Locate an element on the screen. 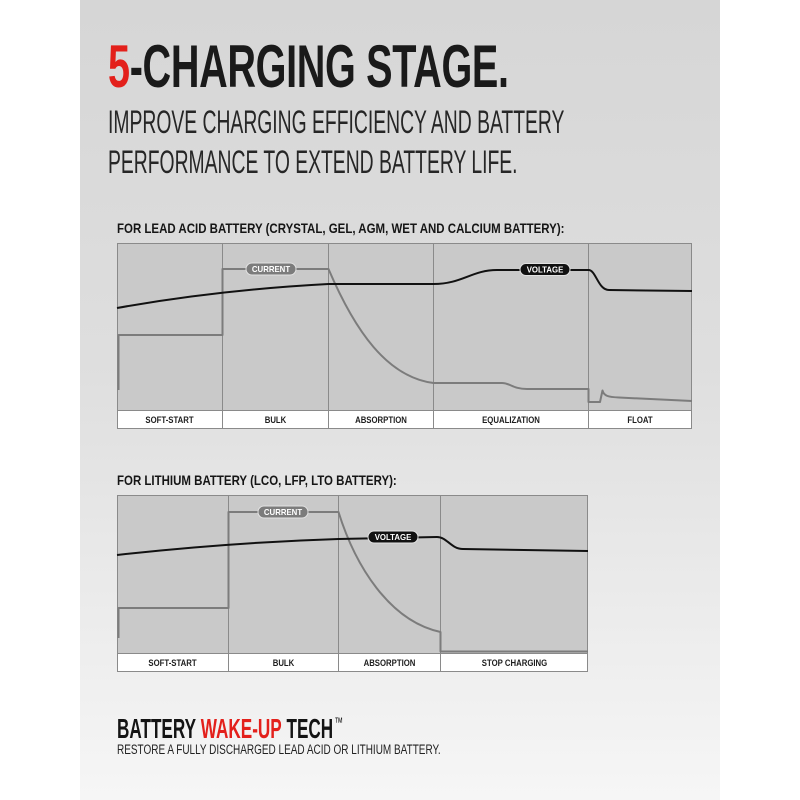 Image resolution: width=800 pixels, height=800 pixels. stage-label-stop-charging: STOP CHARGING is located at coordinates (515, 662).